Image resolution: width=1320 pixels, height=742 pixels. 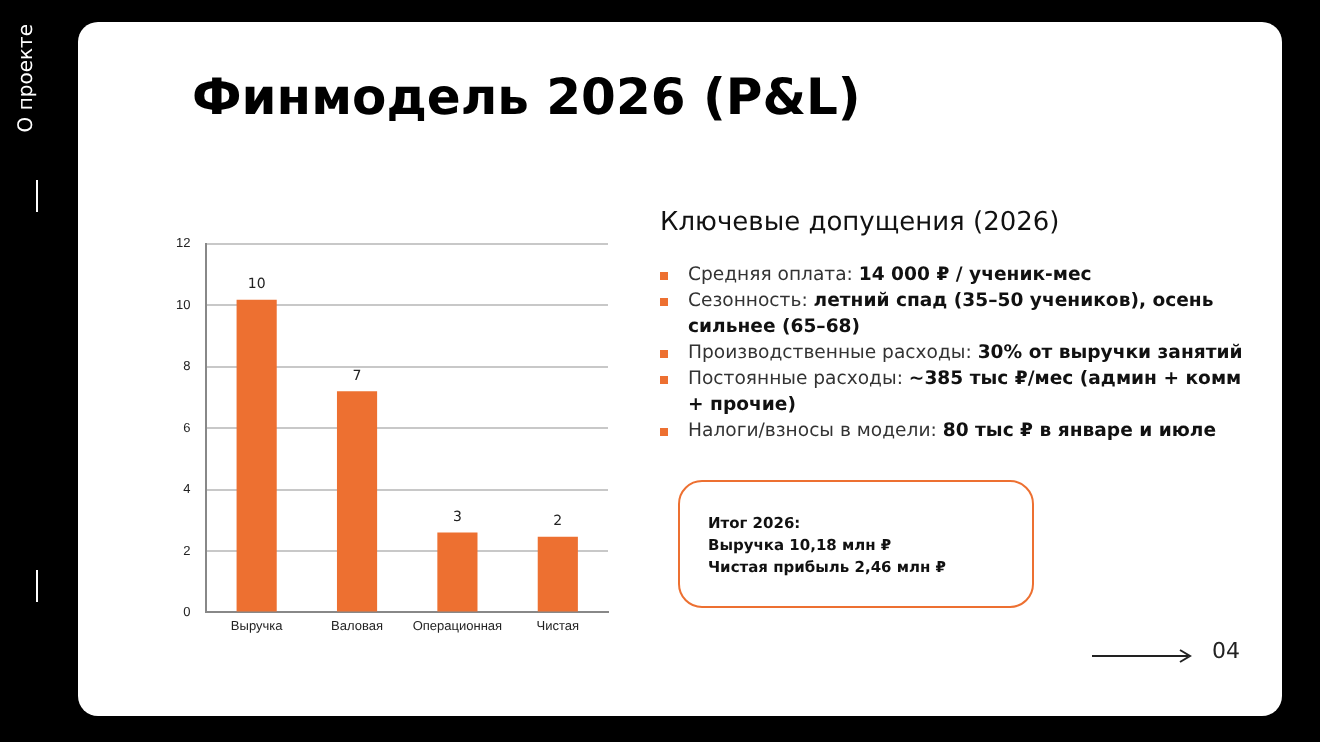 I want to click on text: Средняя оплата: 14 000 ₽ / ученик-мес, so click(x=960, y=275).